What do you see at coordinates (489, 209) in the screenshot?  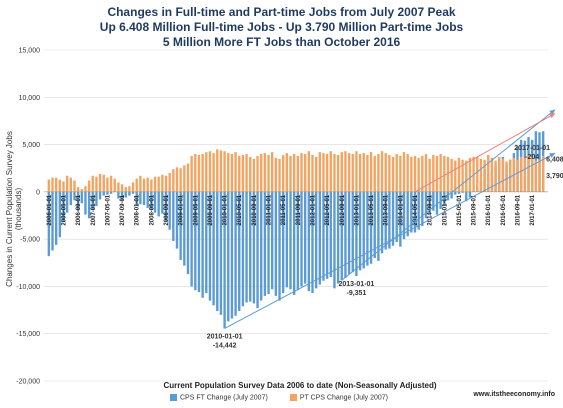 I see `x-tick-label: 2016-01-01` at bounding box center [489, 209].